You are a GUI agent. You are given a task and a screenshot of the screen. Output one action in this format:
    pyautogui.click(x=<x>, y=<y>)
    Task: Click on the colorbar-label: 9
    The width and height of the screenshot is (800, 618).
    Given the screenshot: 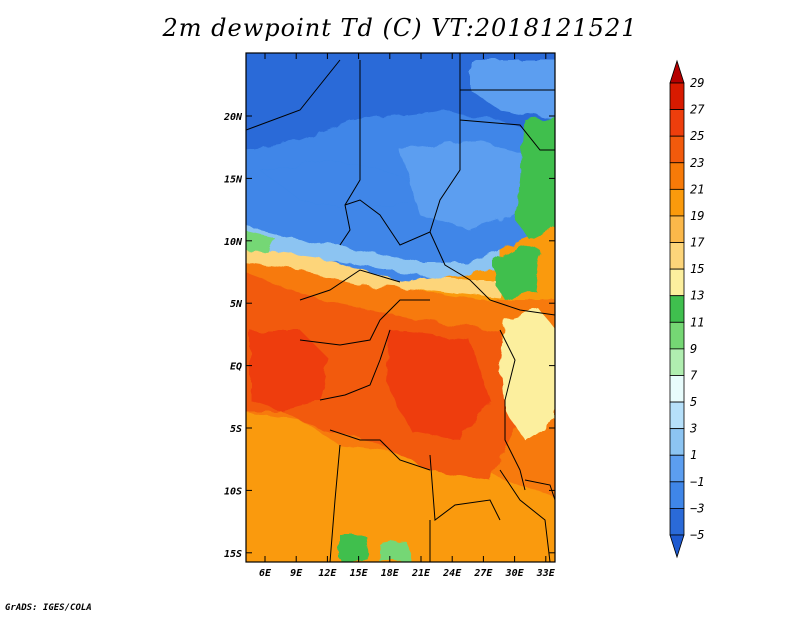 What is the action you would take?
    pyautogui.click(x=693, y=349)
    